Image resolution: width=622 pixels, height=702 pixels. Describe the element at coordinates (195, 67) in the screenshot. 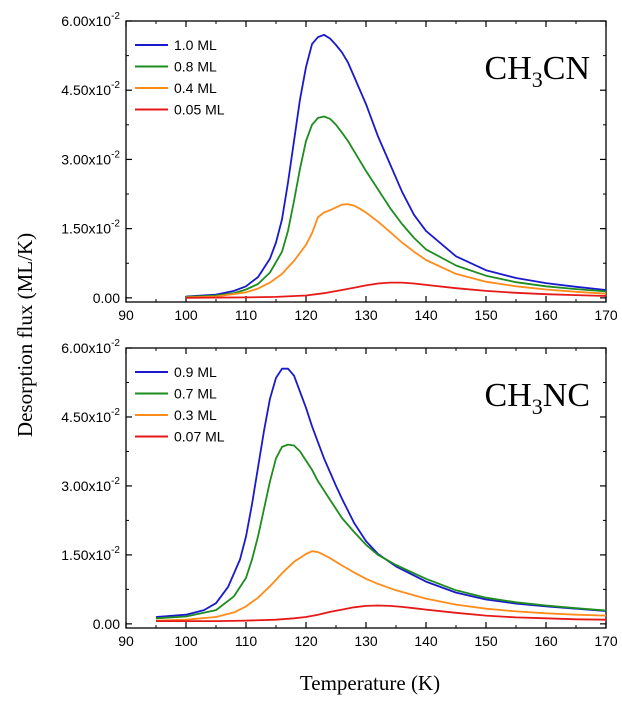

I see `legend-label: 0.8 ML` at that location.